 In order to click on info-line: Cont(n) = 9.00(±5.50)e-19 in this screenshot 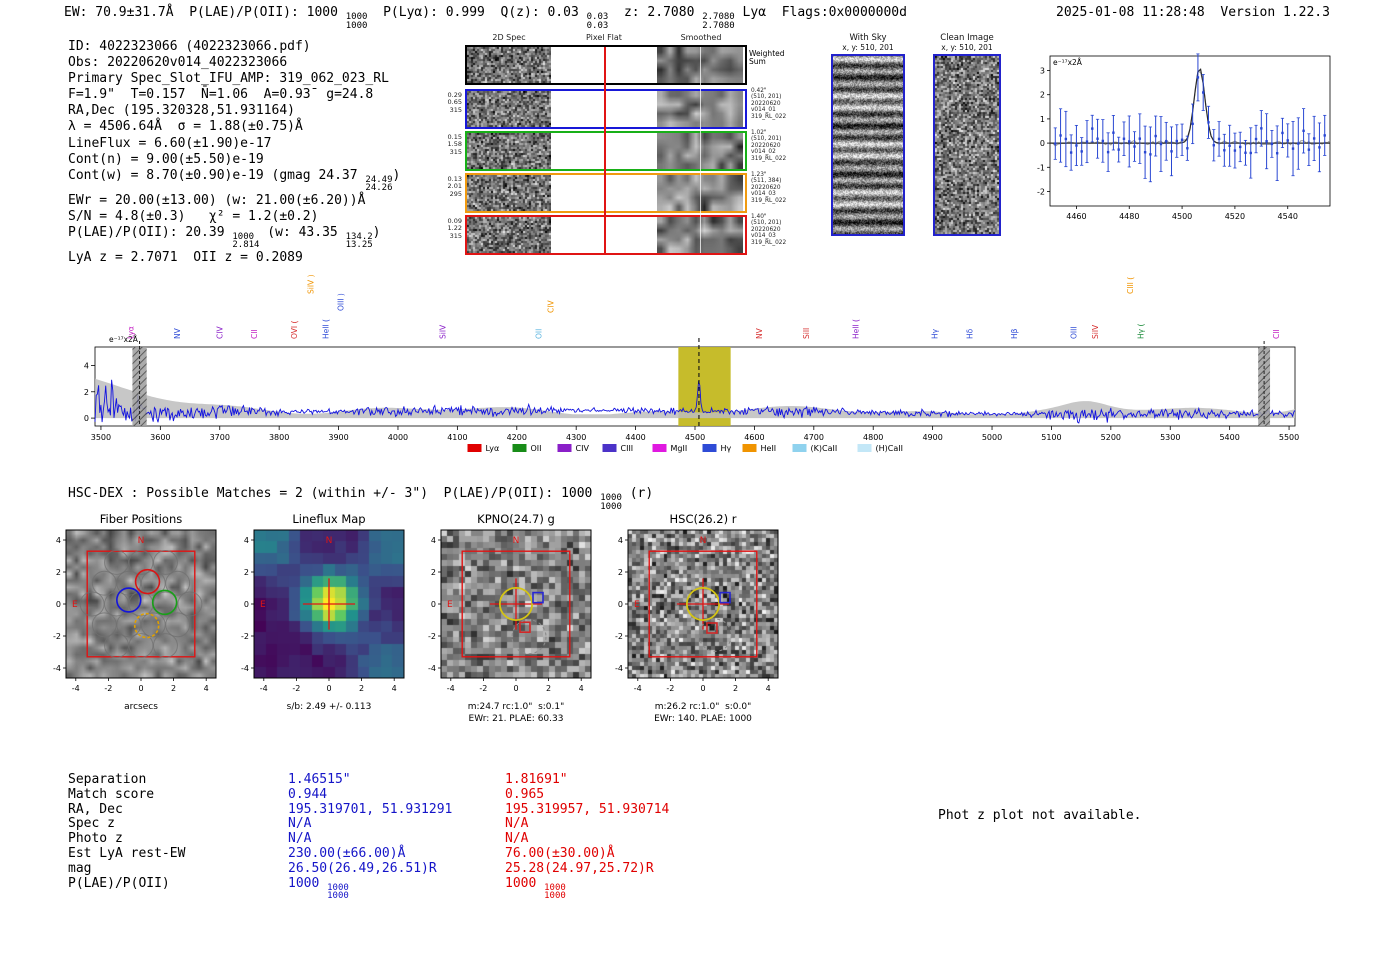, I will do `click(166, 159)`.